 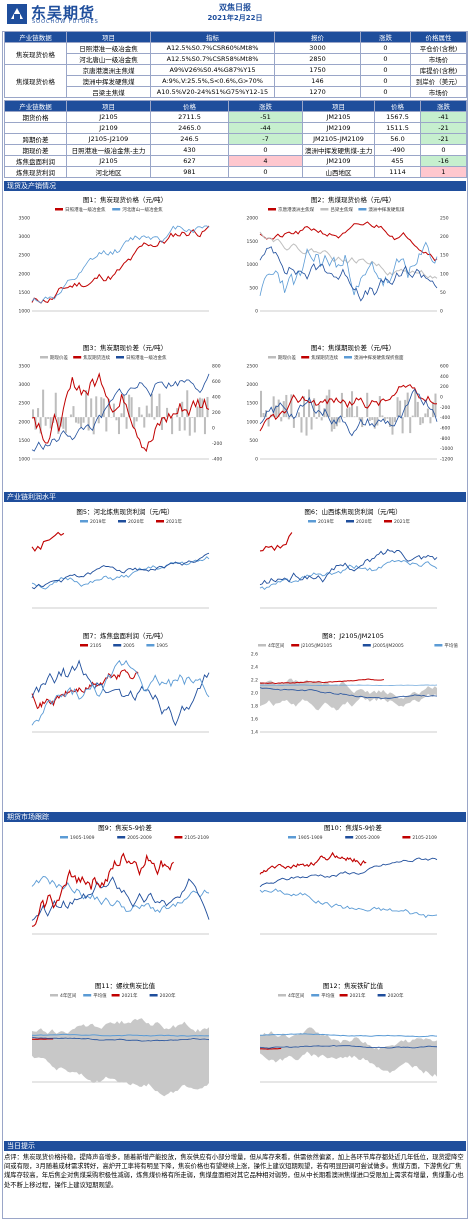 What do you see at coordinates (438, 48) in the screenshot?
I see `cell: 平仓价(含税)` at bounding box center [438, 48].